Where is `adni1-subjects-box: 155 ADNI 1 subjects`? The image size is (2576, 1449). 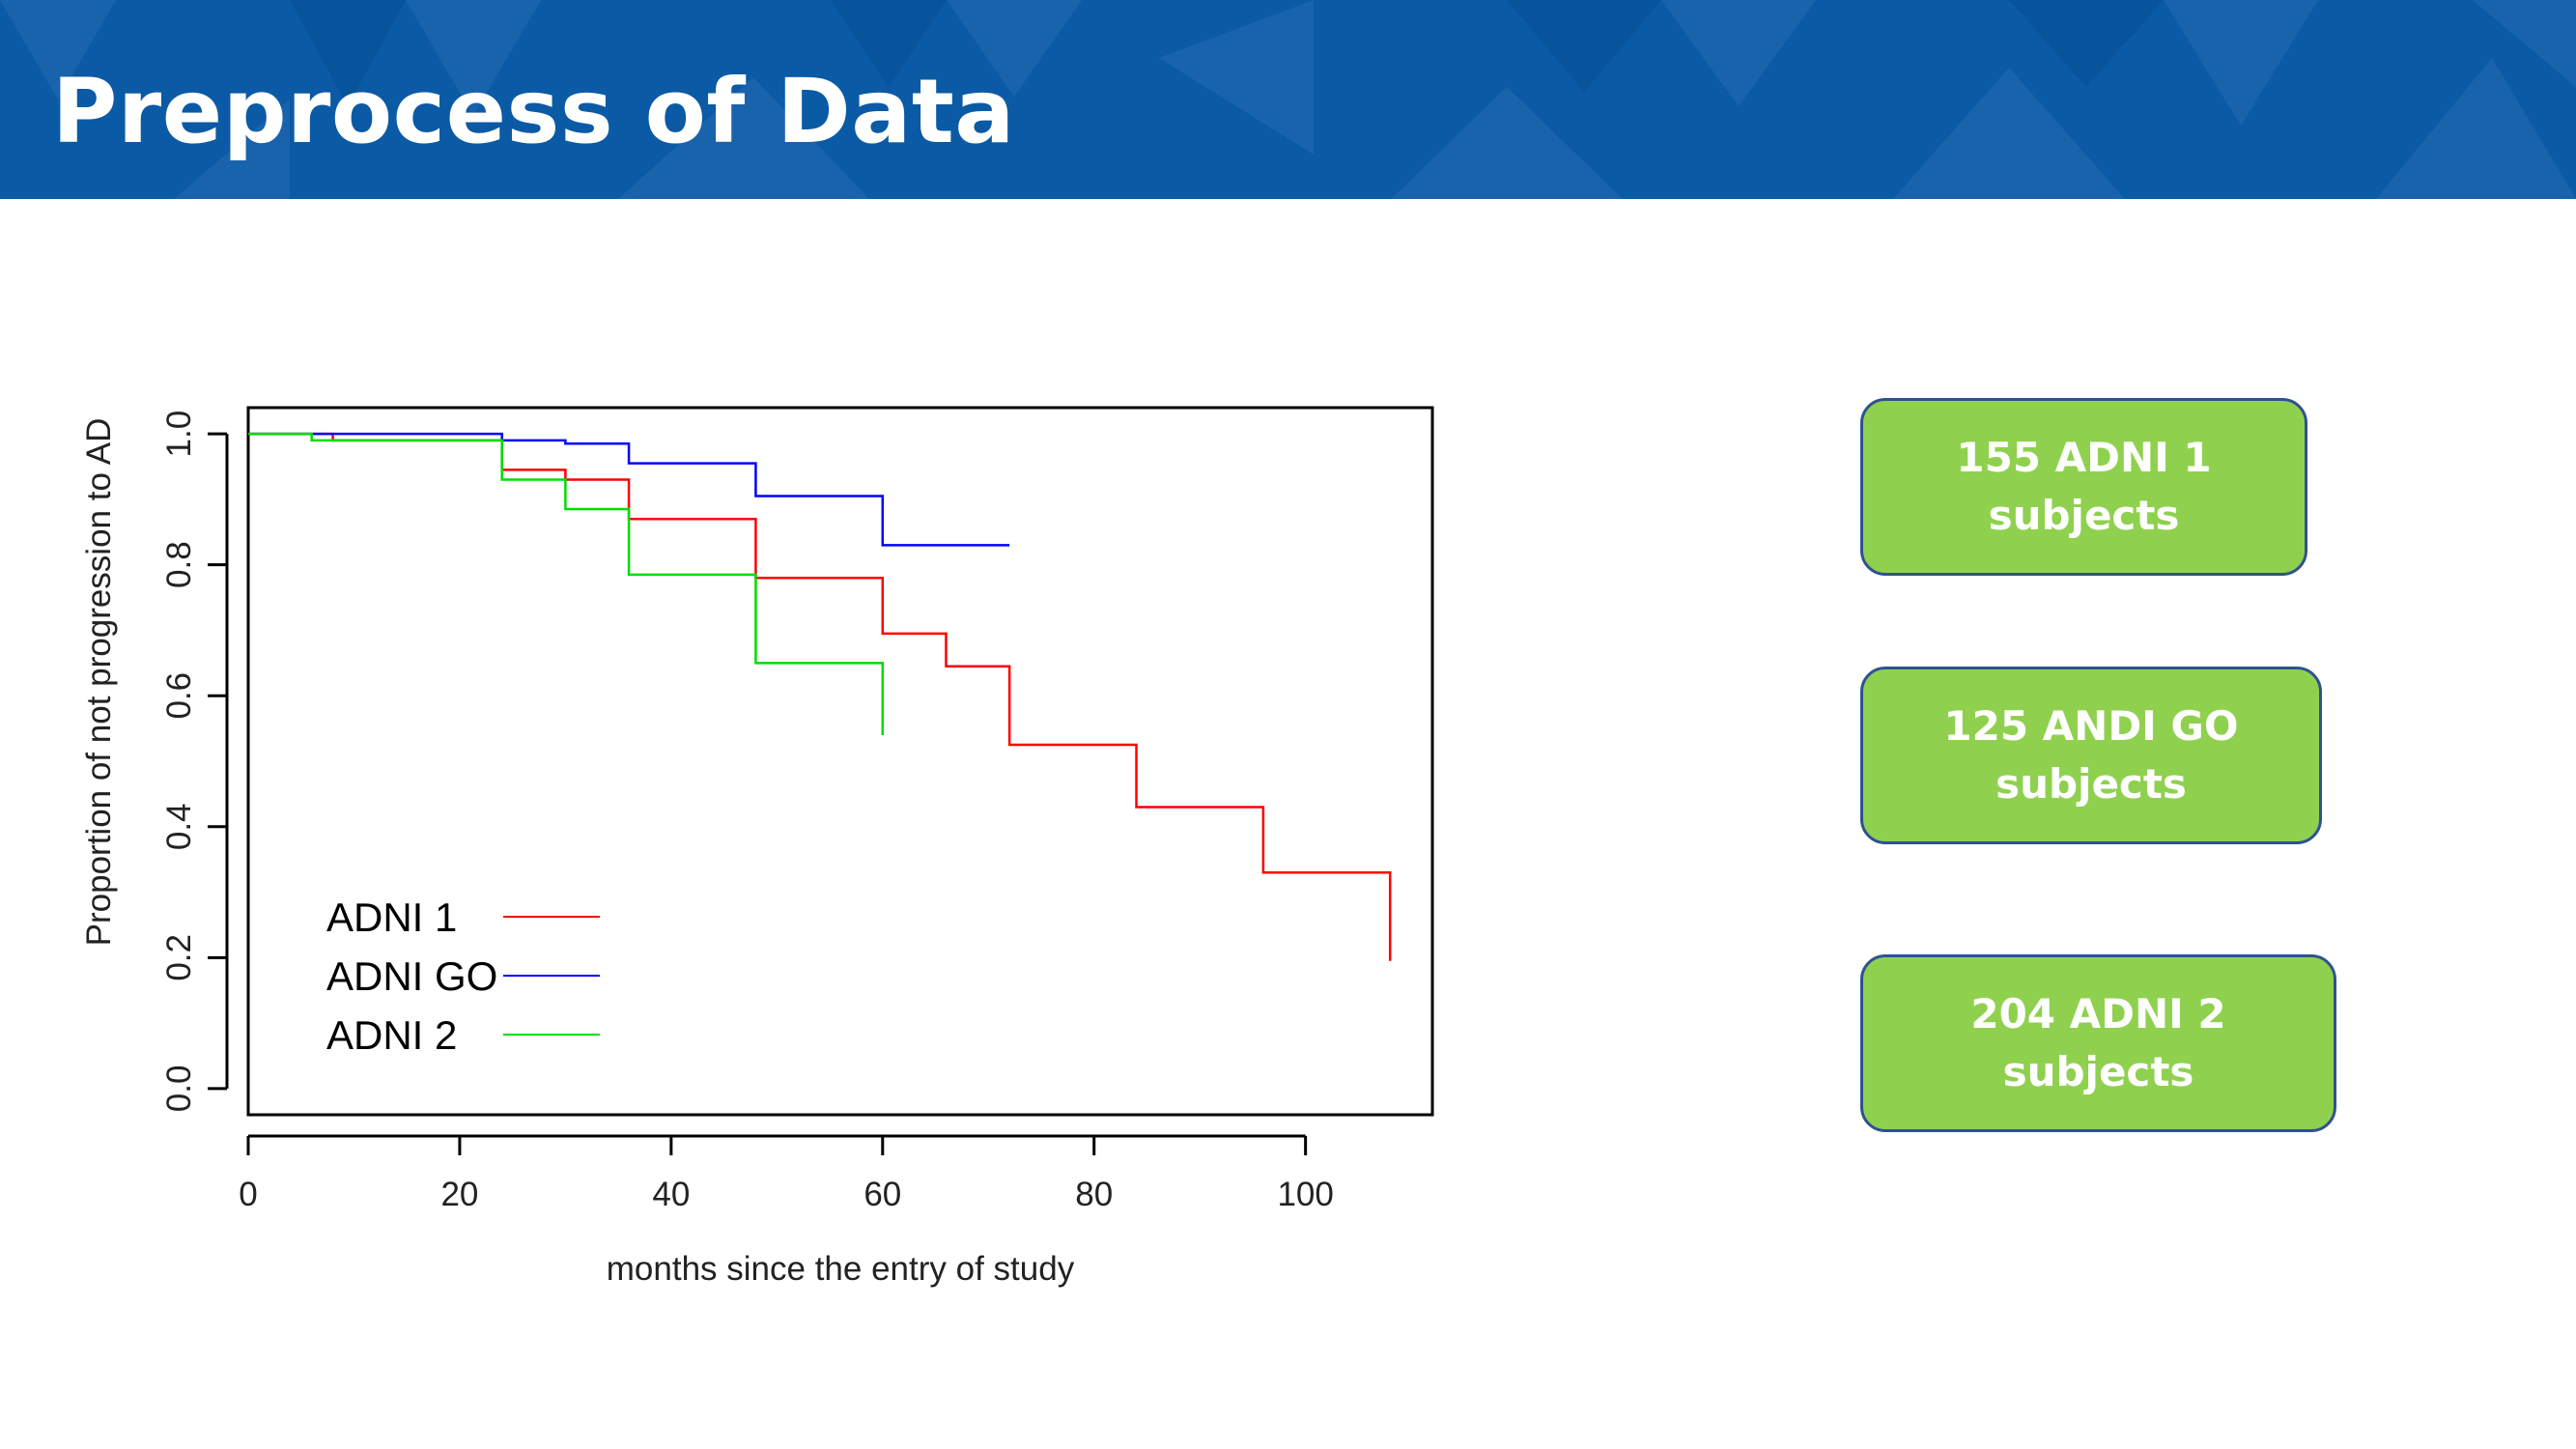
adni1-subjects-box: 155 ADNI 1 subjects is located at coordinates (2083, 487).